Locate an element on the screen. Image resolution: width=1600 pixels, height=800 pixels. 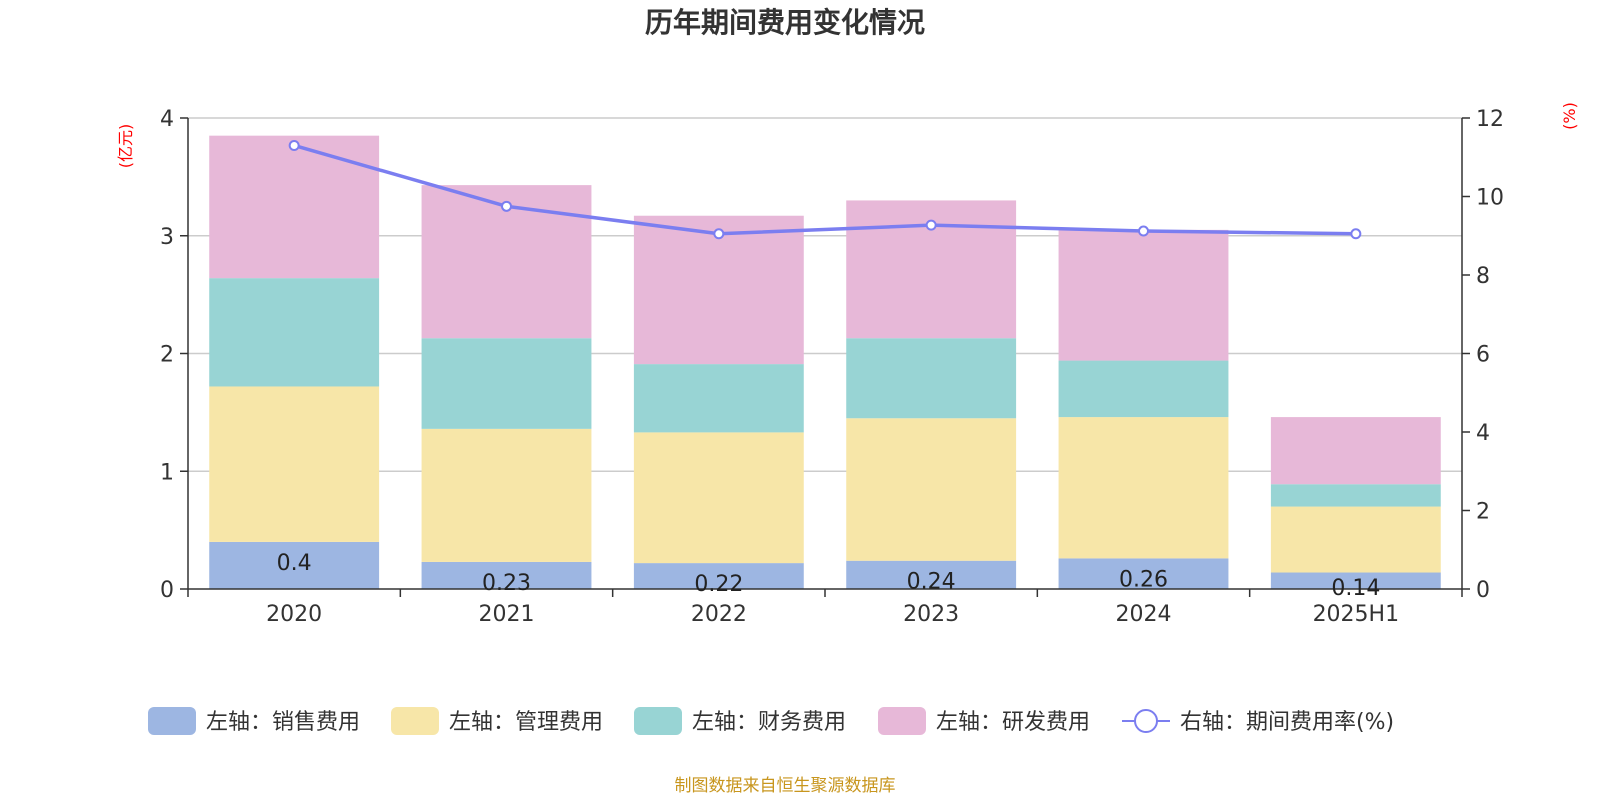
bar-data-label: 0.4 is located at coordinates (294, 563).